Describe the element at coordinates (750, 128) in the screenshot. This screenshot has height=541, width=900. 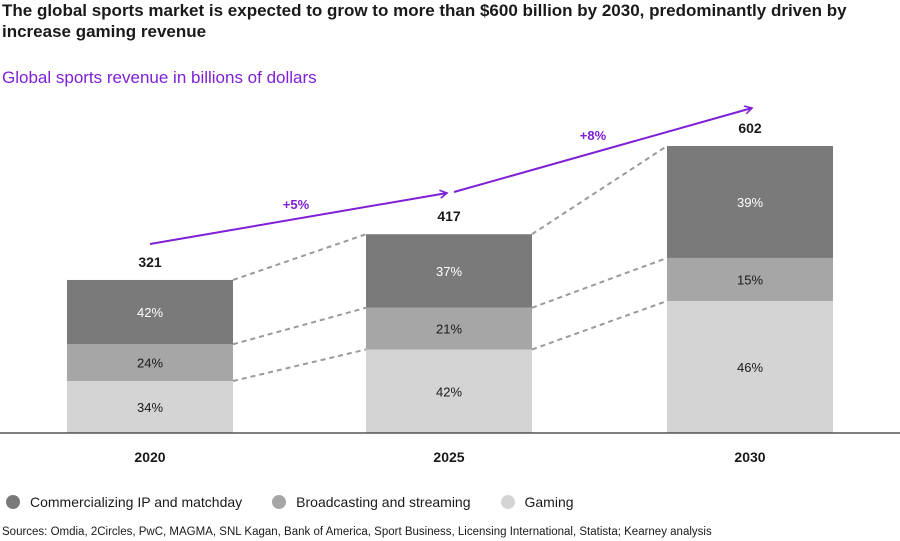
I see `bar-total-label: 602` at that location.